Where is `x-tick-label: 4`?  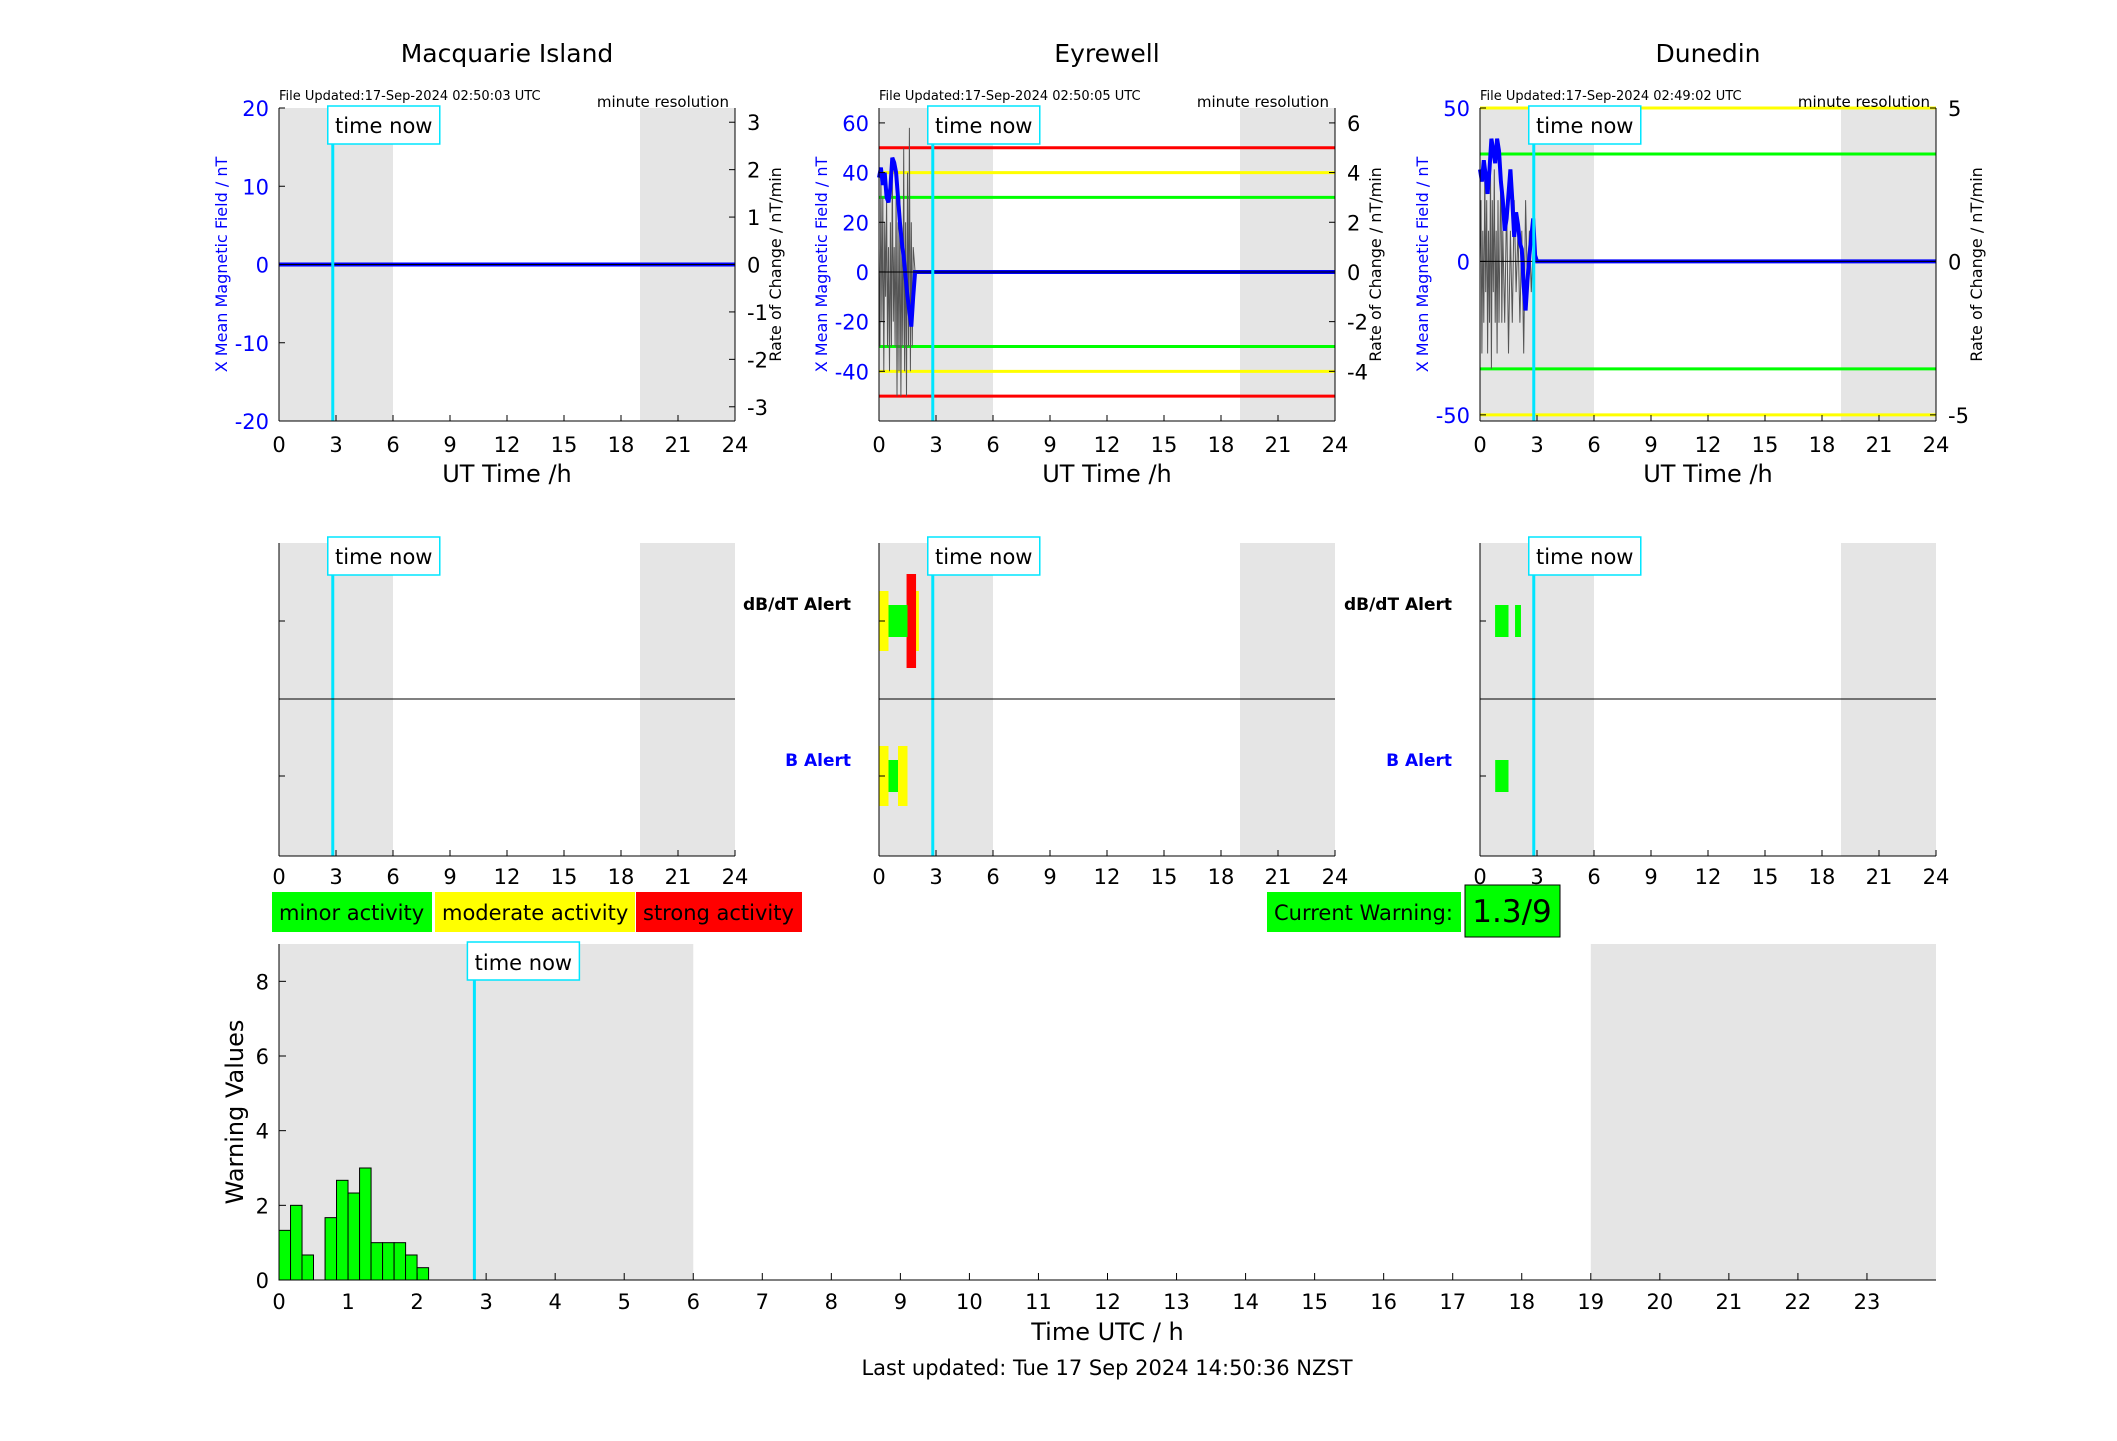
x-tick-label: 4 is located at coordinates (554, 1302).